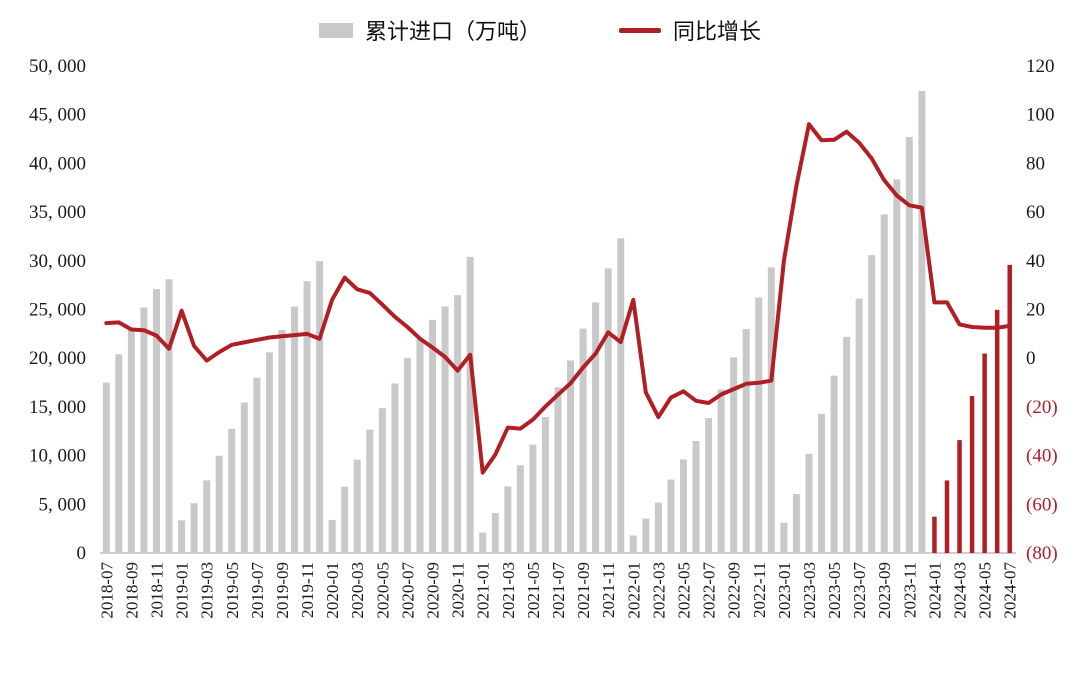  I want to click on x-axis-tick: 2024-03, so click(960, 590).